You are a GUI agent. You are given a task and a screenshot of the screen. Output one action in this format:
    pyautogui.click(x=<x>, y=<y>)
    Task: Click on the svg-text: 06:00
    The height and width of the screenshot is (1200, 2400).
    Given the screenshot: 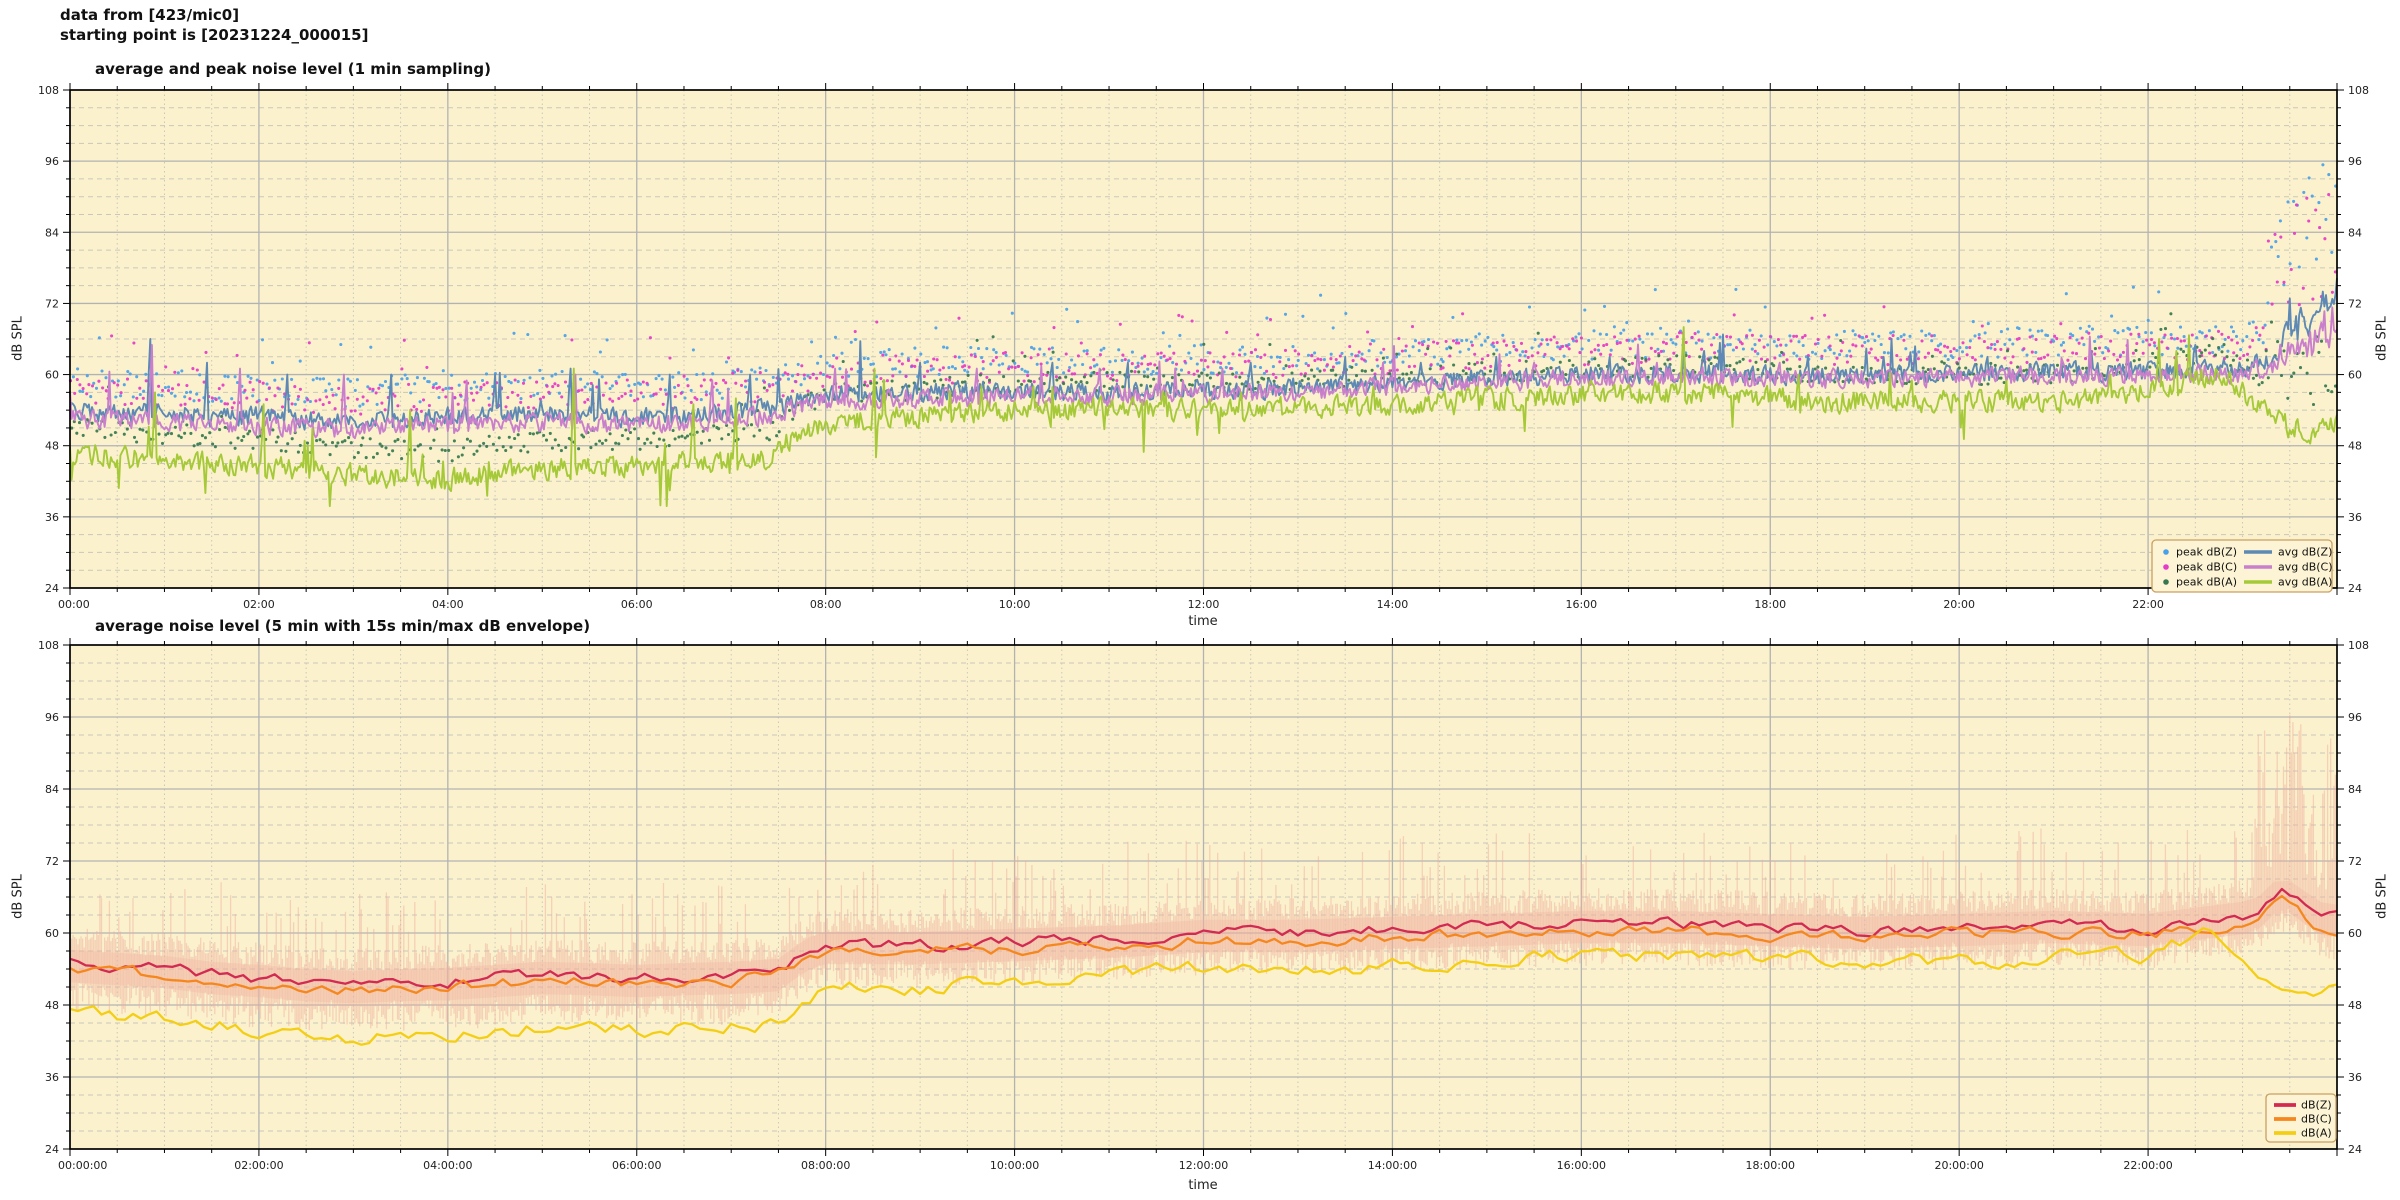 What is the action you would take?
    pyautogui.click(x=637, y=604)
    